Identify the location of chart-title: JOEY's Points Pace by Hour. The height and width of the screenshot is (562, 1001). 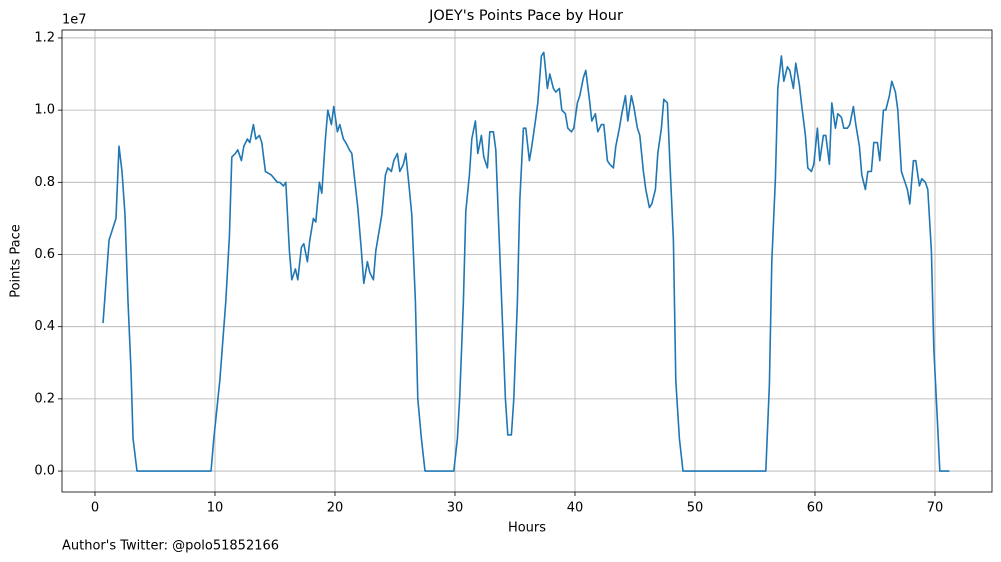
(525, 16).